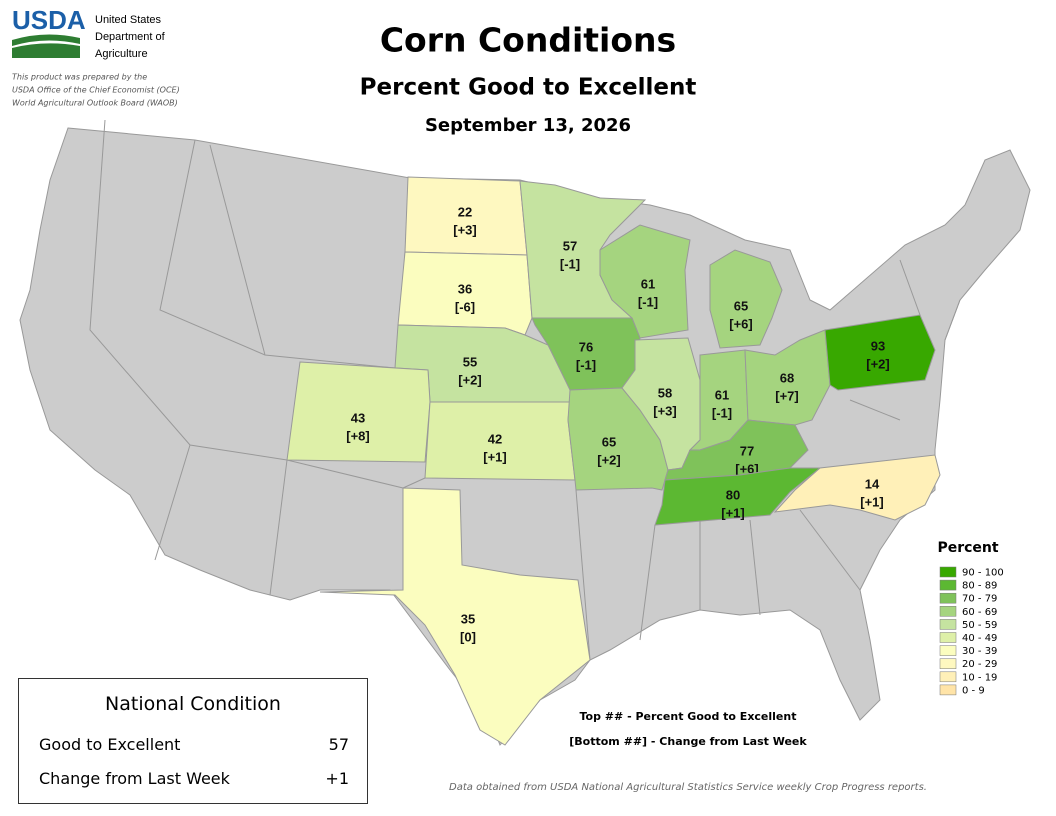 The image size is (1056, 816). What do you see at coordinates (747, 450) in the screenshot?
I see `state-value: 77` at bounding box center [747, 450].